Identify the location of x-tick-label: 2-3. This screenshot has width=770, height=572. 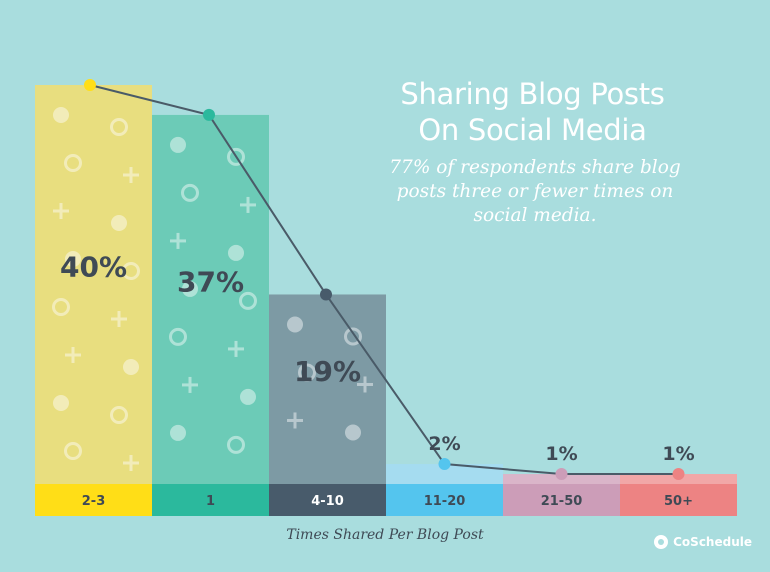
(94, 501).